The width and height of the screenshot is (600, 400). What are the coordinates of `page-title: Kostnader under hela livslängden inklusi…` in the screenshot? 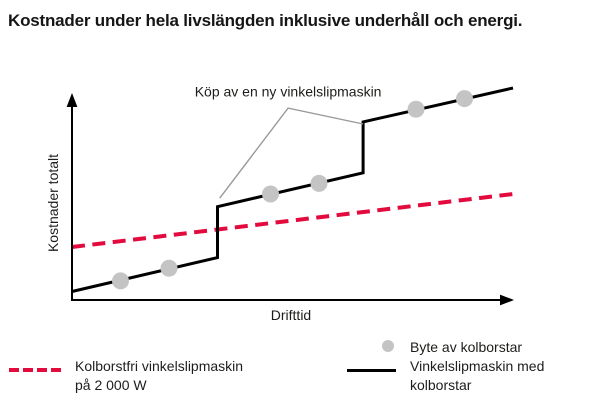 It's located at (265, 20).